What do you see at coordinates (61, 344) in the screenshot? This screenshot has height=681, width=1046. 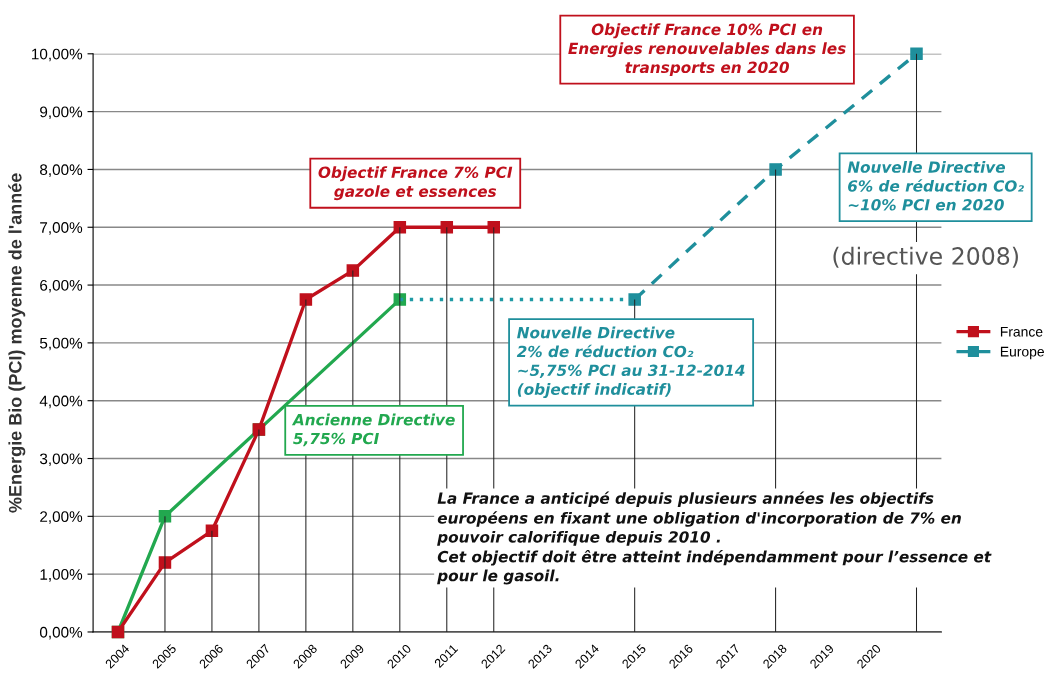 I see `y-tick-label: 5,00%` at bounding box center [61, 344].